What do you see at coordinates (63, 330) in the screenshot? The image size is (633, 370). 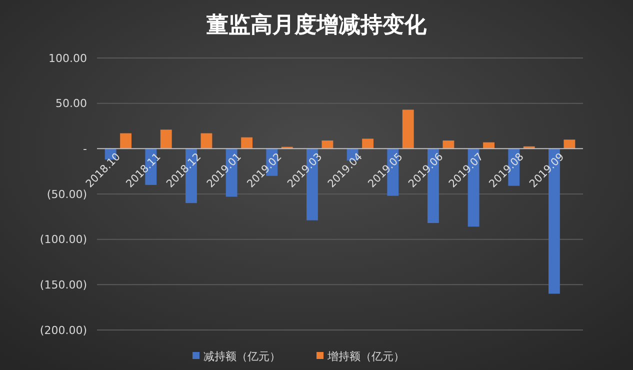 I see `y-tick-label: (200.00)` at bounding box center [63, 330].